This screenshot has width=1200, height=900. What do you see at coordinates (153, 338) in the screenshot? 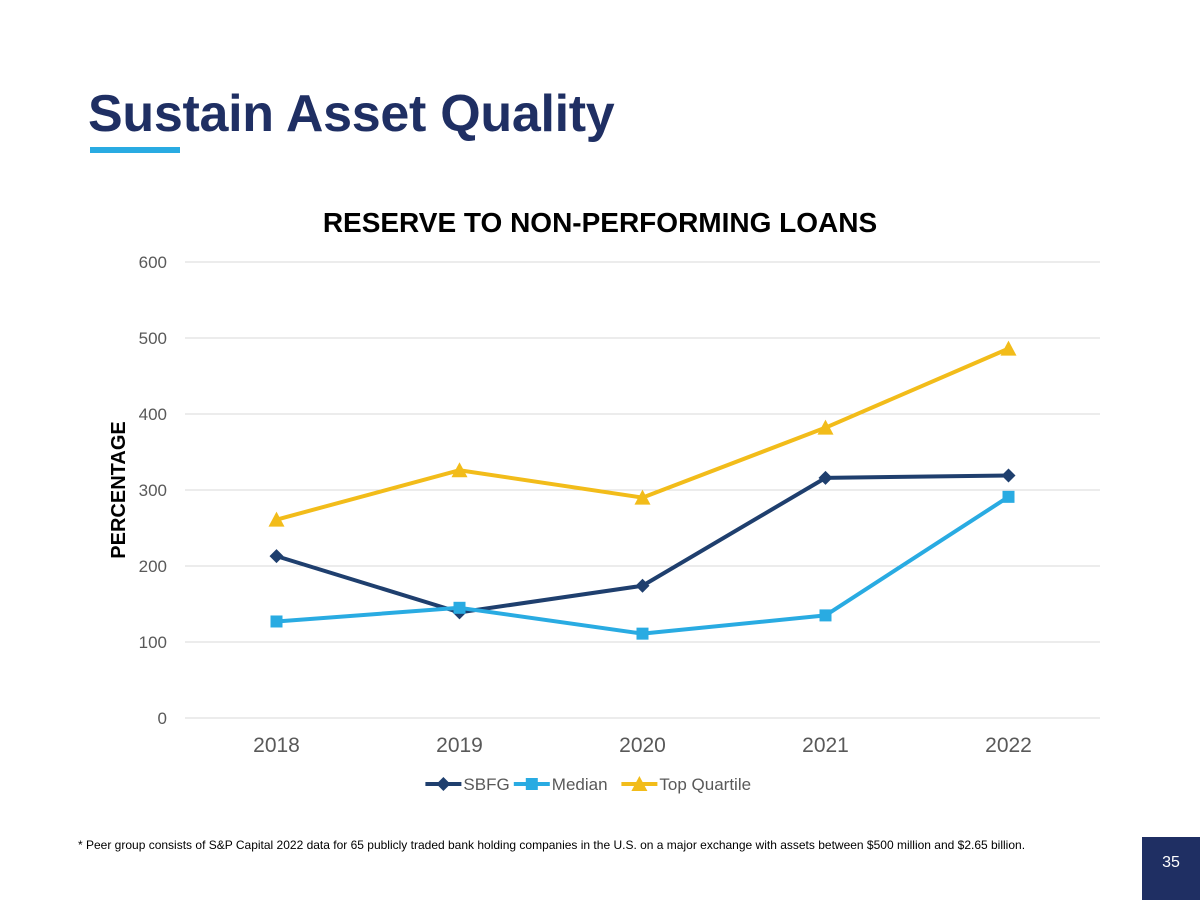
I see `y-tick-label: 500` at bounding box center [153, 338].